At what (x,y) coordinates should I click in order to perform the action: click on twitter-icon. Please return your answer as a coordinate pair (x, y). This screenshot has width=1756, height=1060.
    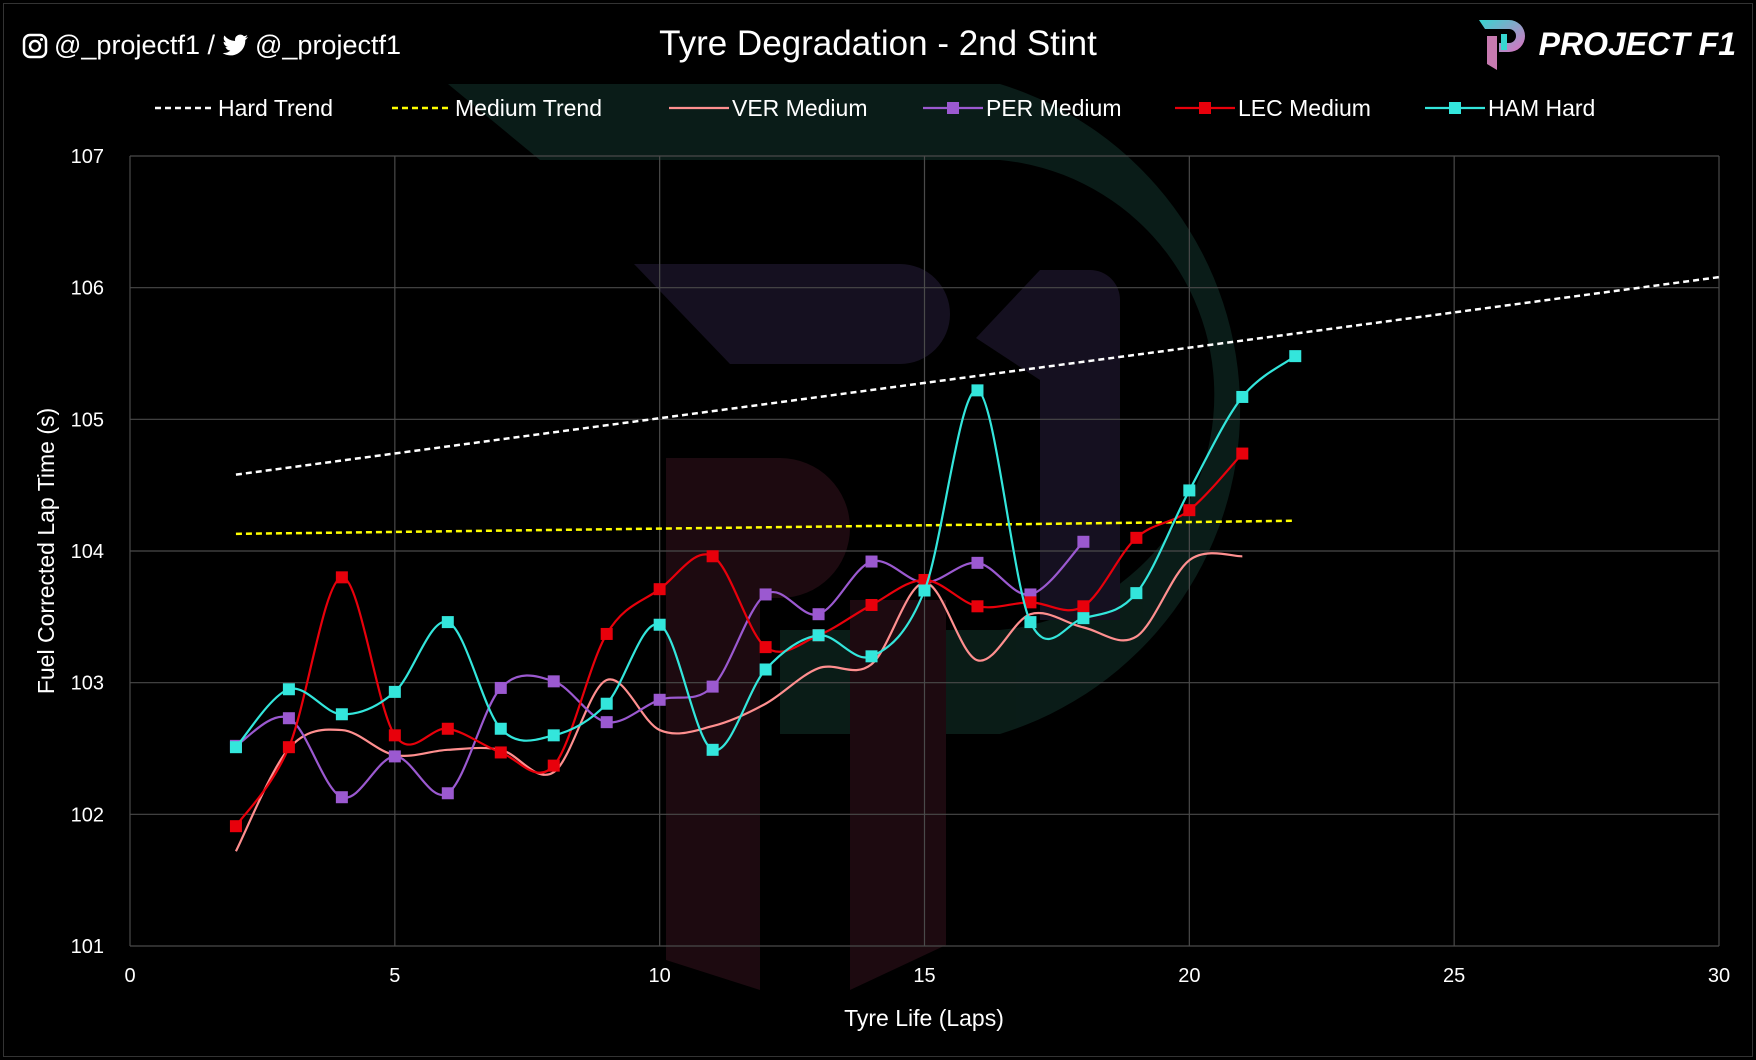
    Looking at the image, I should click on (235, 44).